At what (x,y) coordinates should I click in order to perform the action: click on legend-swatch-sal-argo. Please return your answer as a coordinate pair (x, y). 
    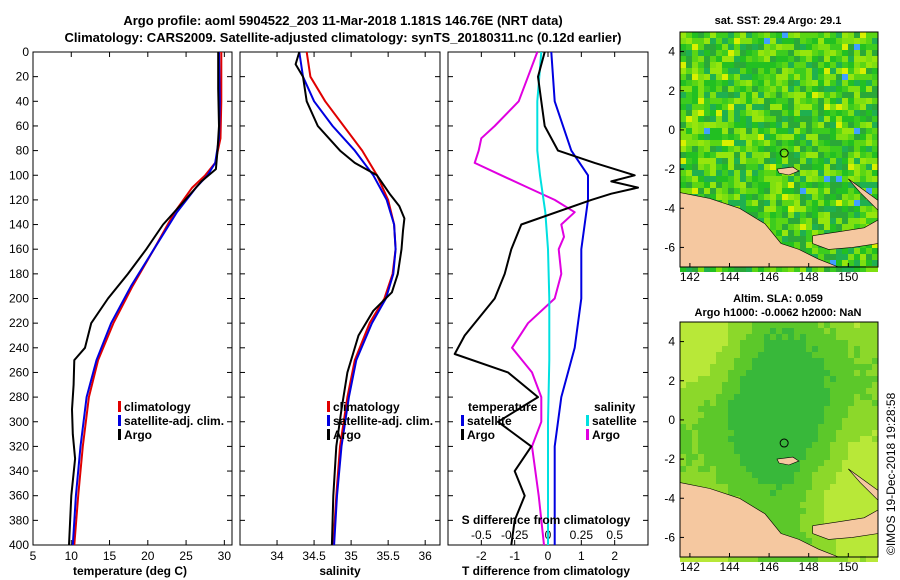
    Looking at the image, I should click on (587, 434).